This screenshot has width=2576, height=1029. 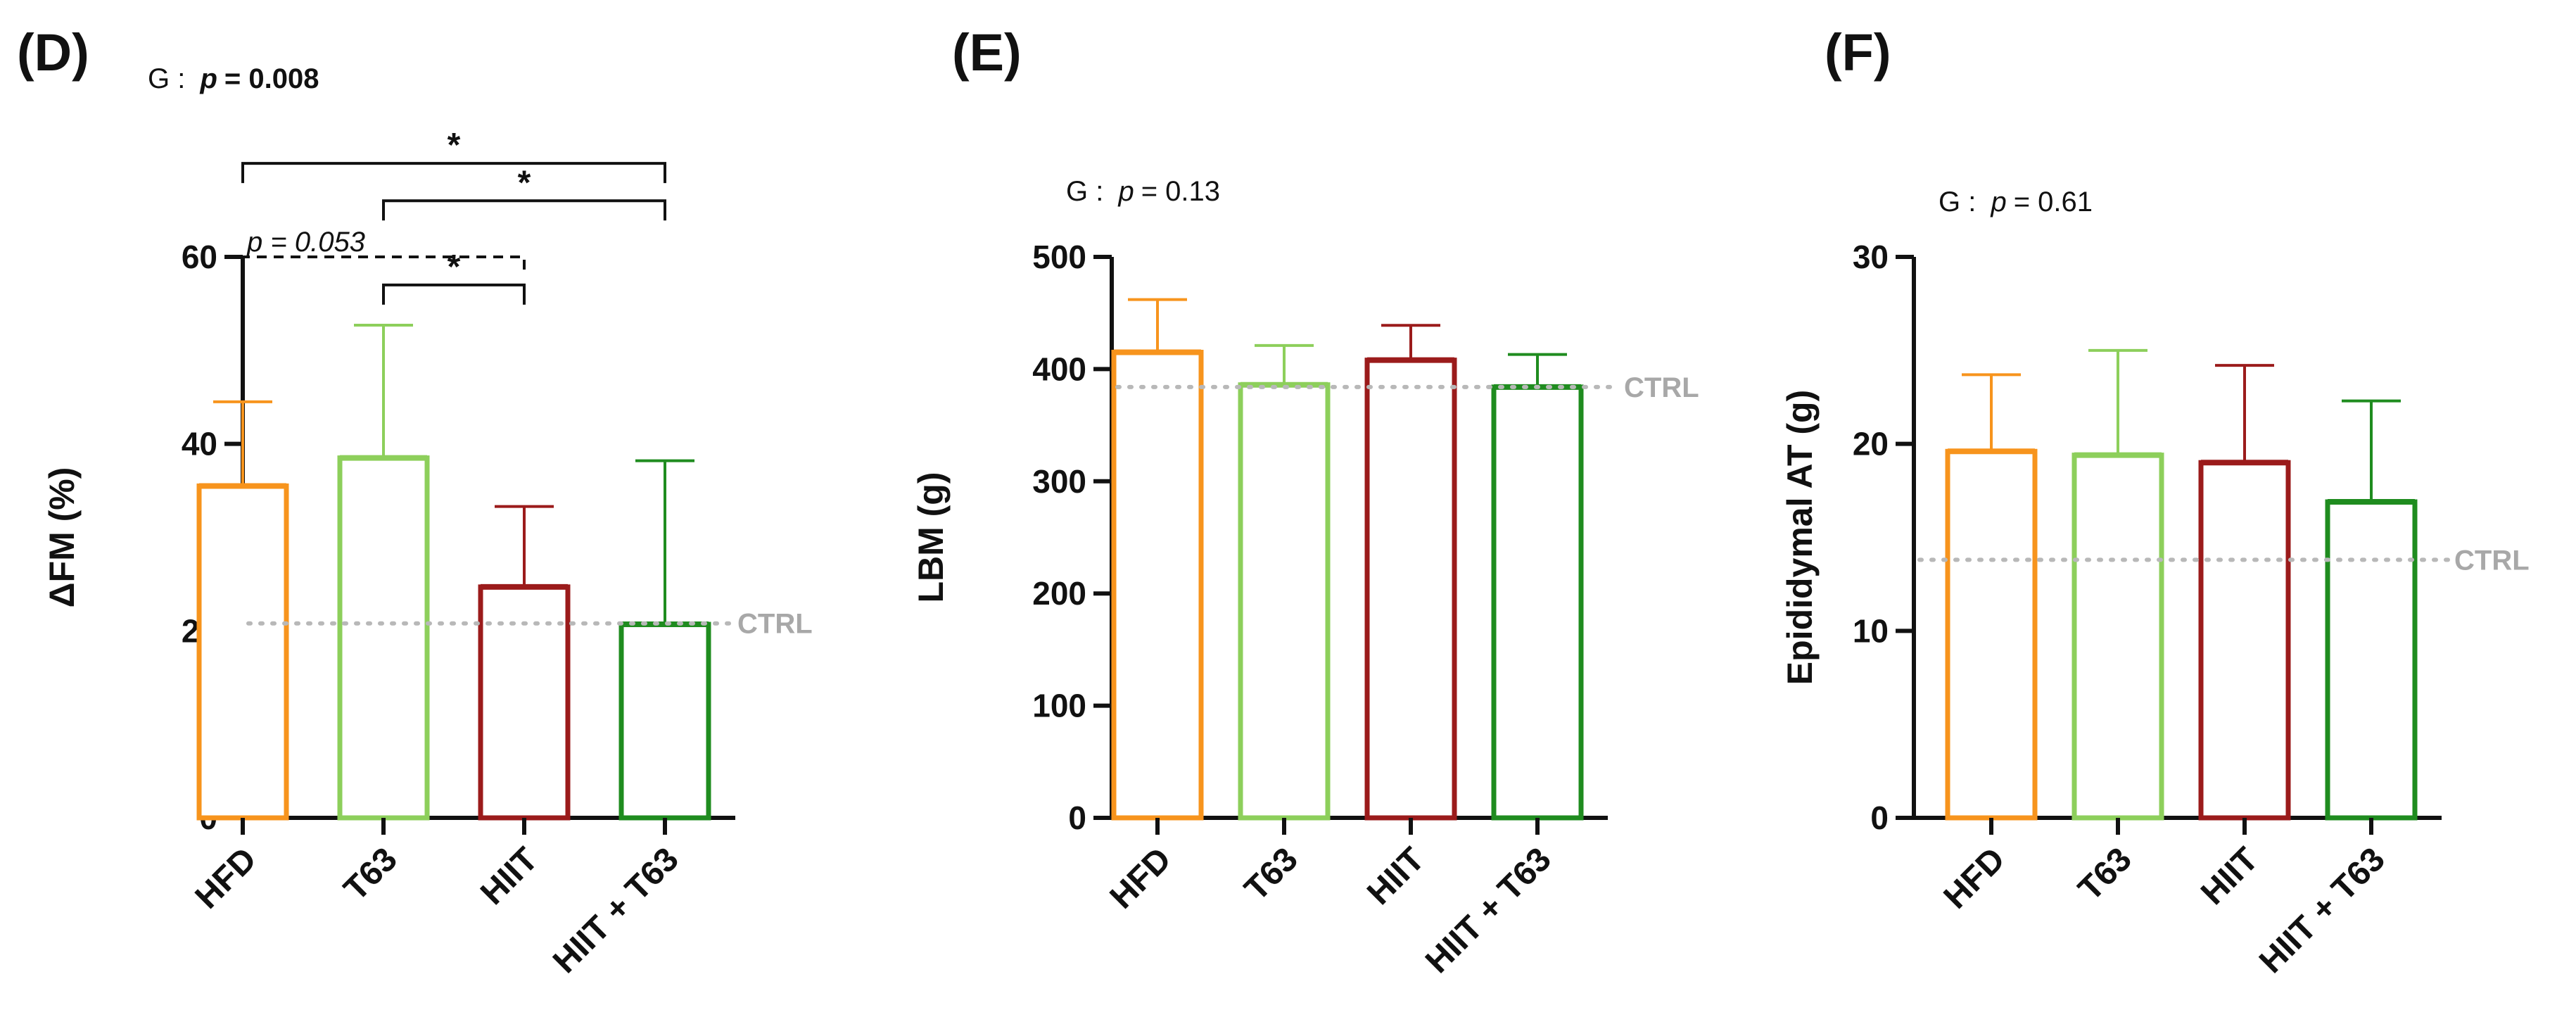 I want to click on stat-value: = 0.13, so click(x=1180, y=191).